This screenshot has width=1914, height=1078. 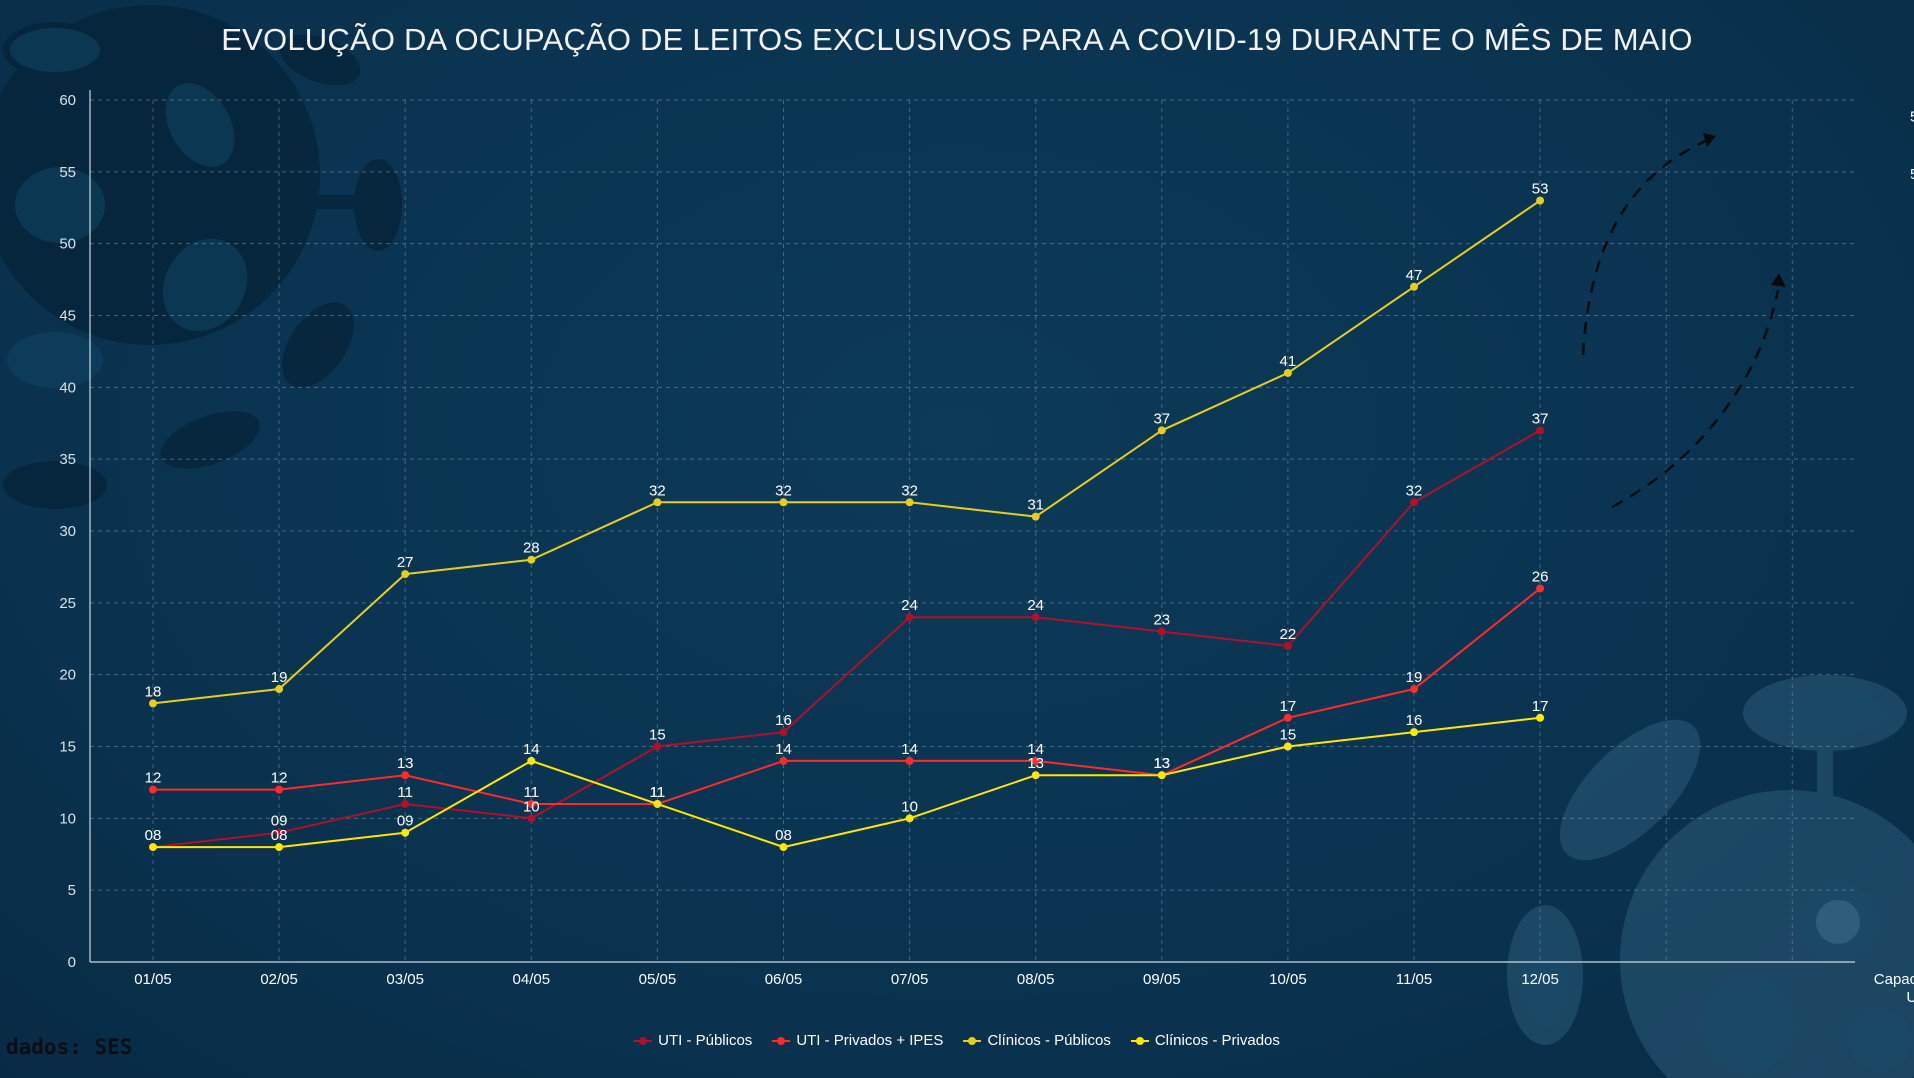 What do you see at coordinates (1161, 620) in the screenshot?
I see `data-label: 23` at bounding box center [1161, 620].